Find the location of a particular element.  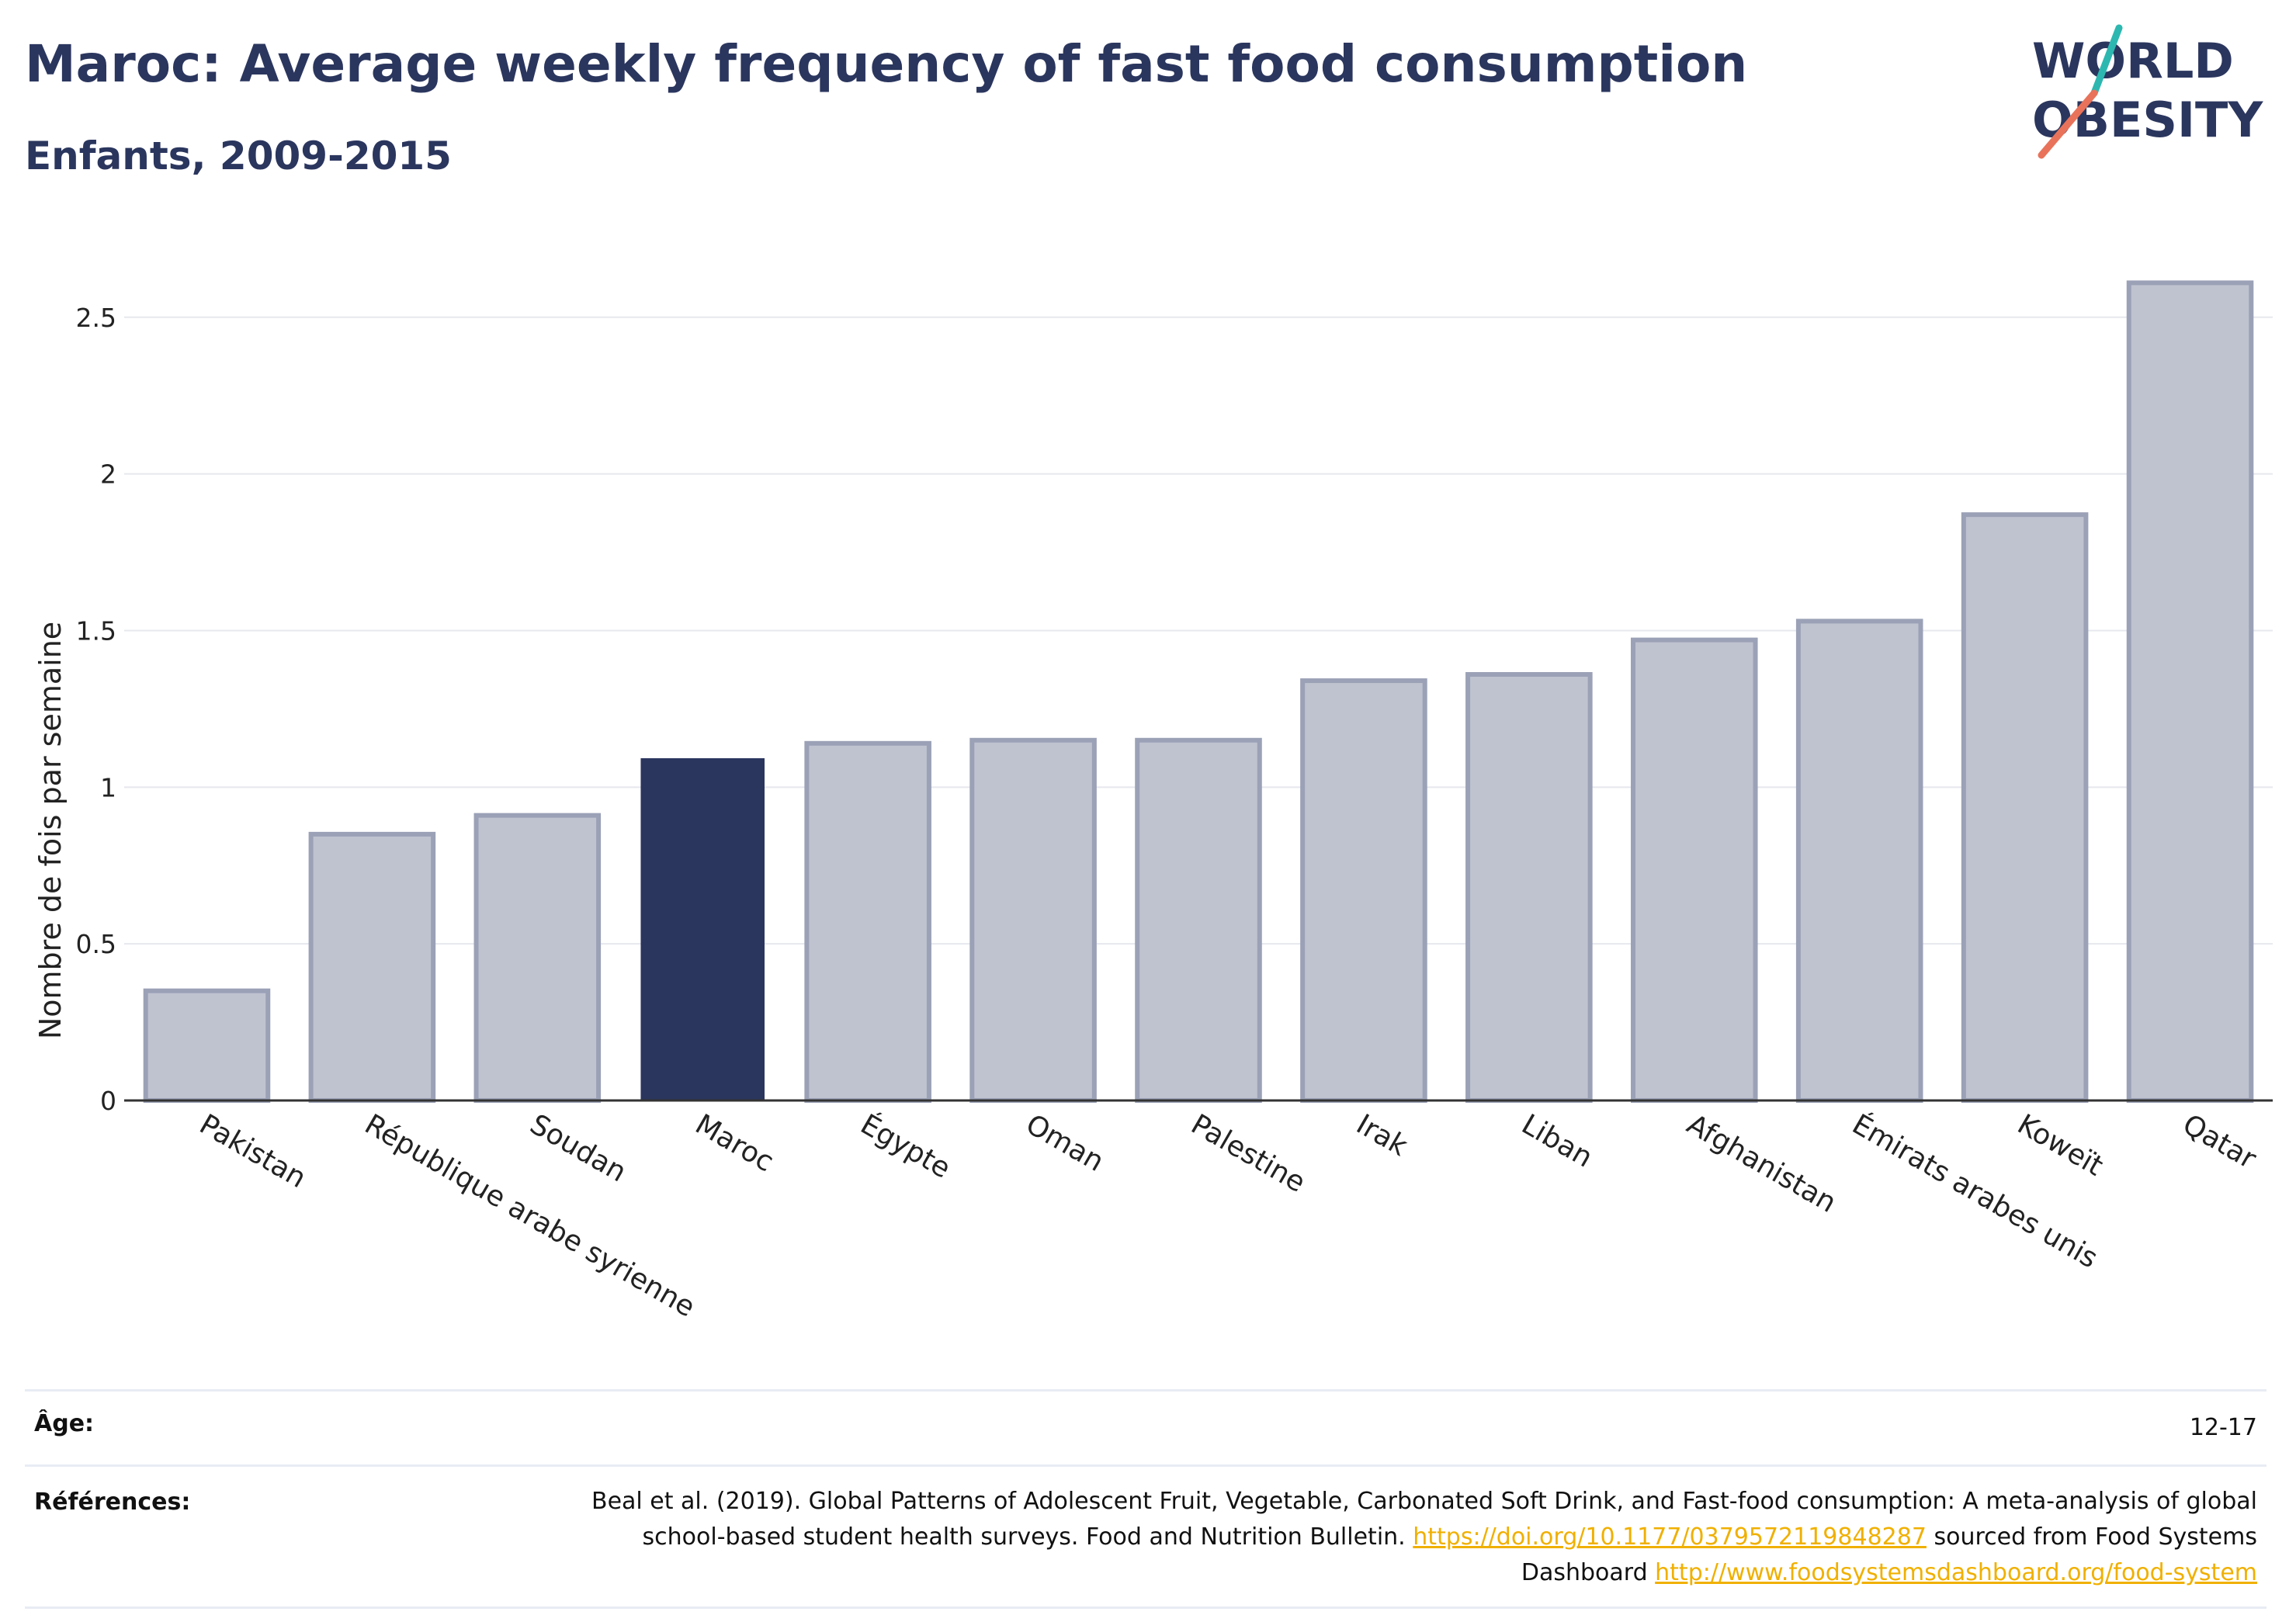

bar-qatar is located at coordinates (2190, 691).